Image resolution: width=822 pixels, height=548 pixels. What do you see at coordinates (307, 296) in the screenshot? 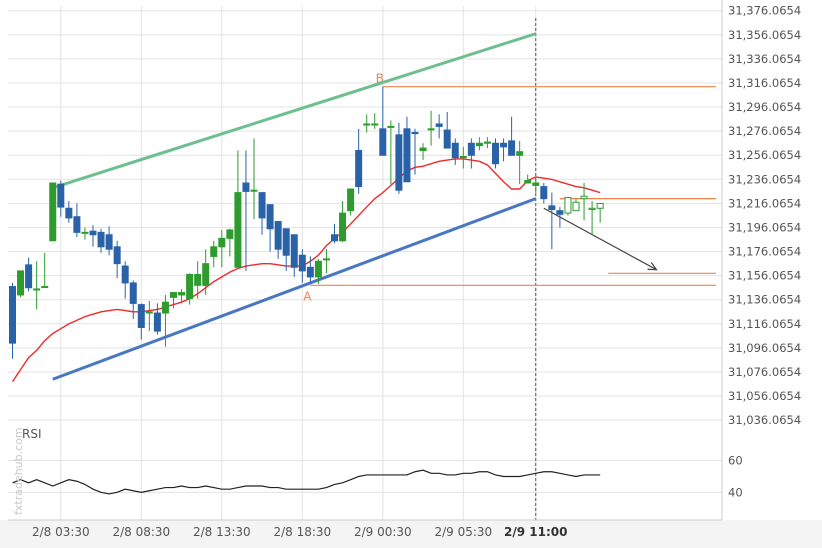
I see `level-label: A` at bounding box center [307, 296].